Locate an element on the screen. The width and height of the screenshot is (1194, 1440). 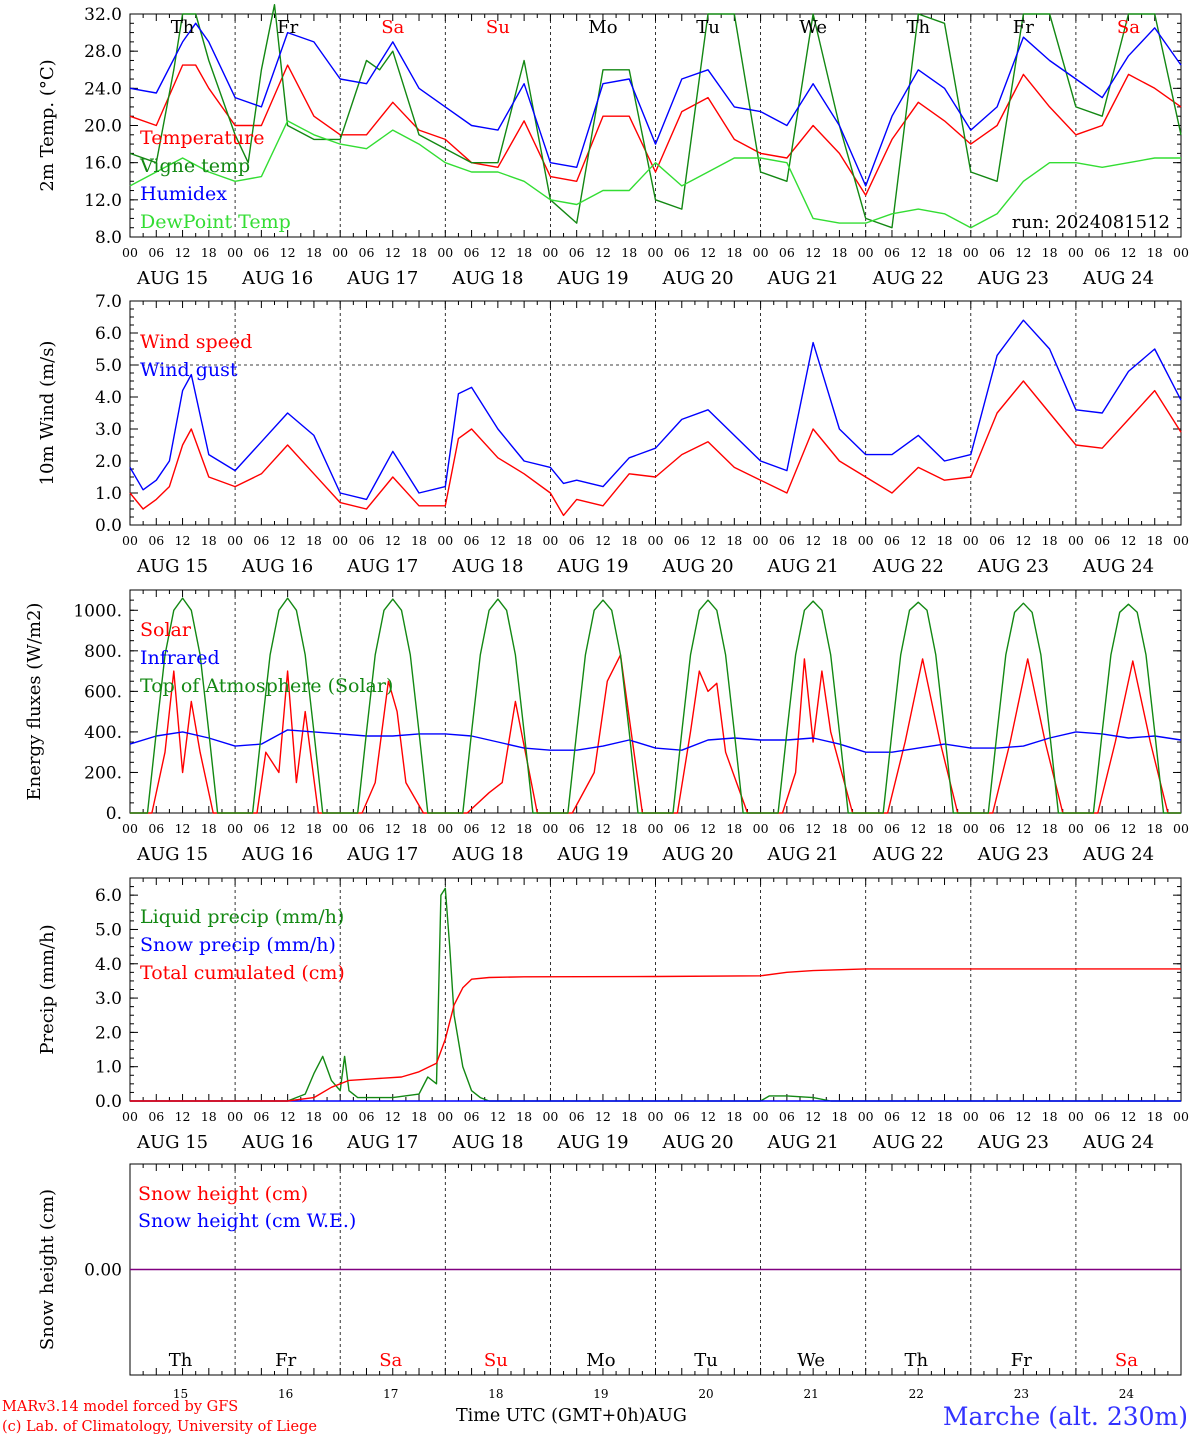
legend-entry: Solar is located at coordinates (166, 630).